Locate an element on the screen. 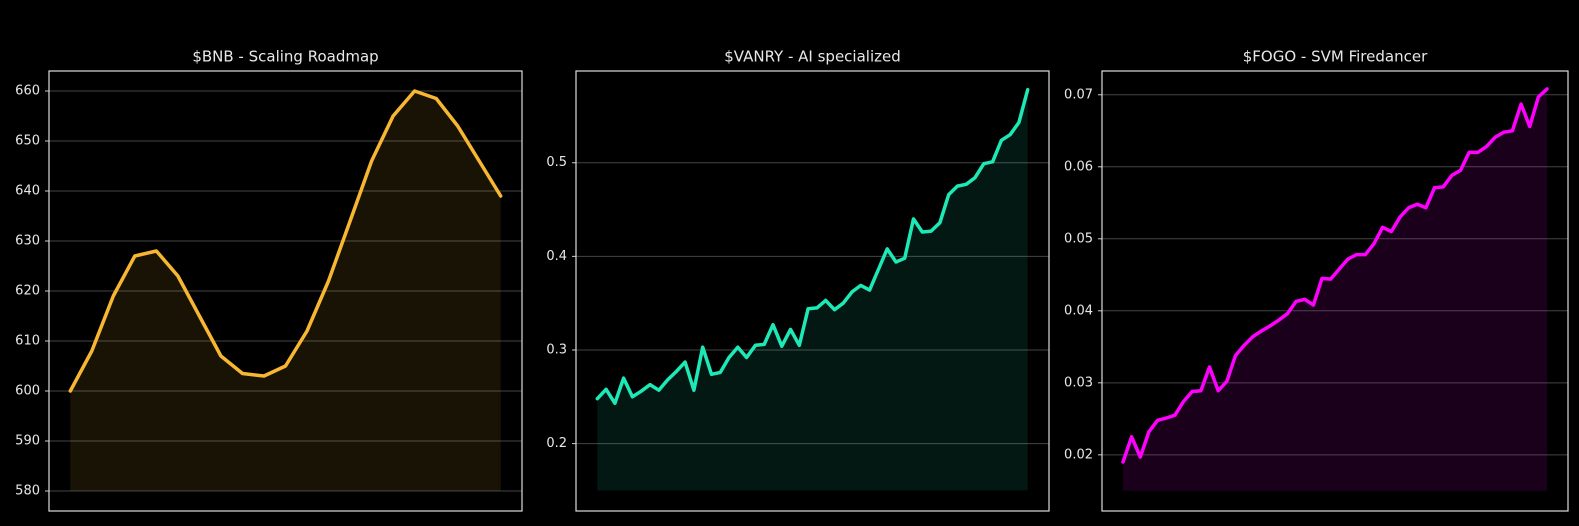  y-tick-label: 0.05 is located at coordinates (1078, 238).